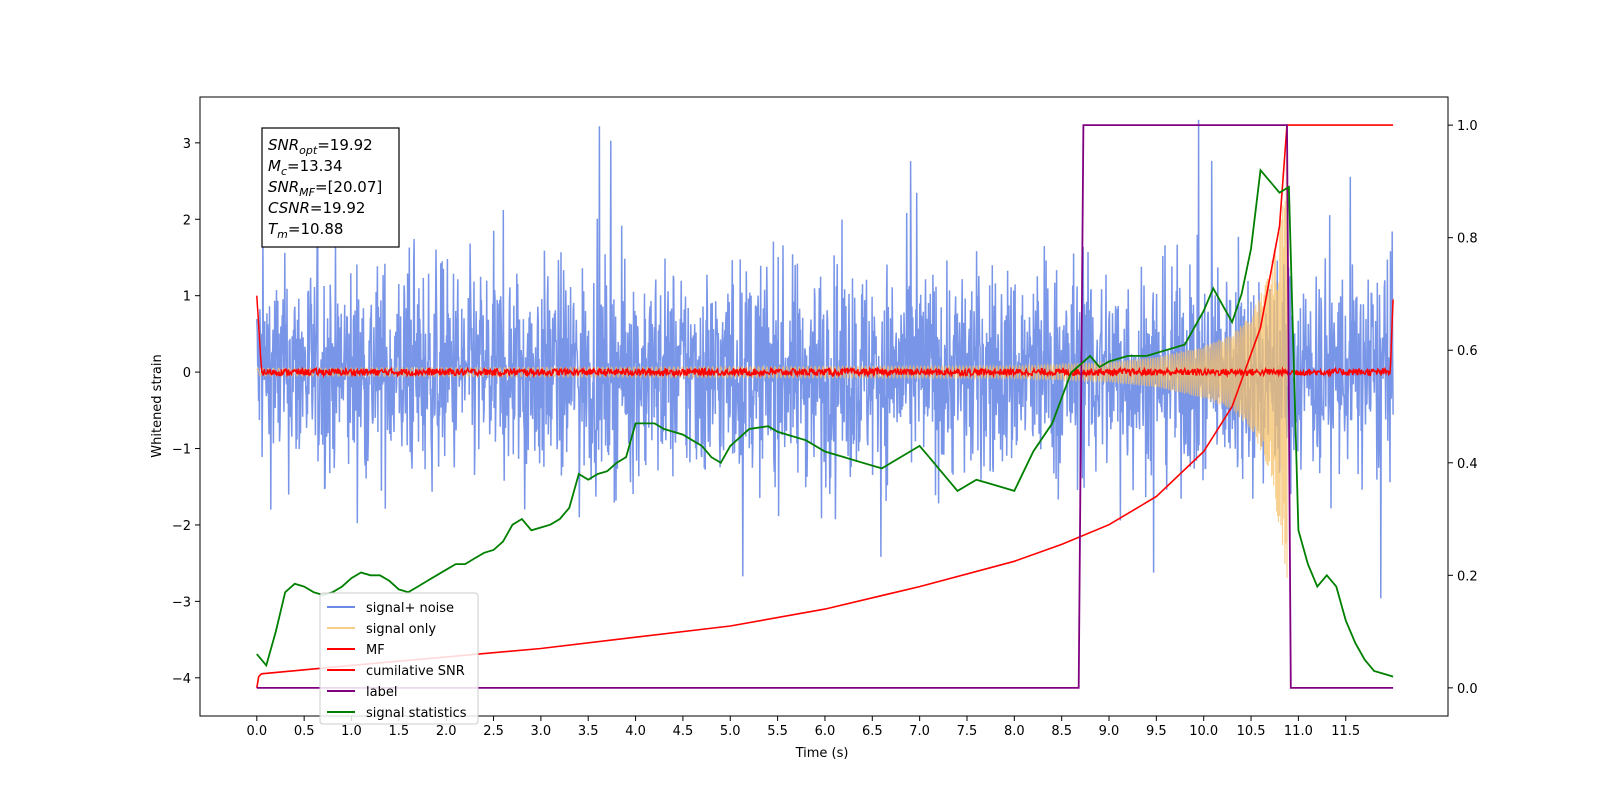 This screenshot has height=800, width=1600. I want to click on legend-label: signal statistics, so click(416, 713).